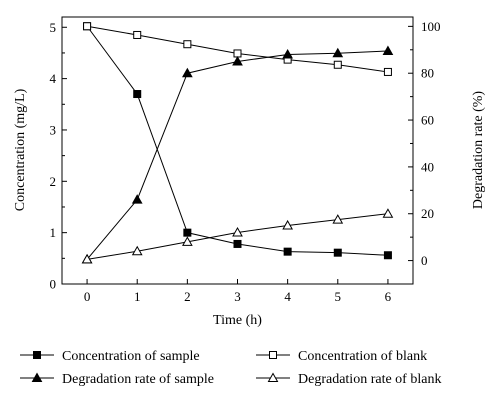 This screenshot has width=500, height=403. What do you see at coordinates (427, 73) in the screenshot?
I see `y-right-tick-label: 80` at bounding box center [427, 73].